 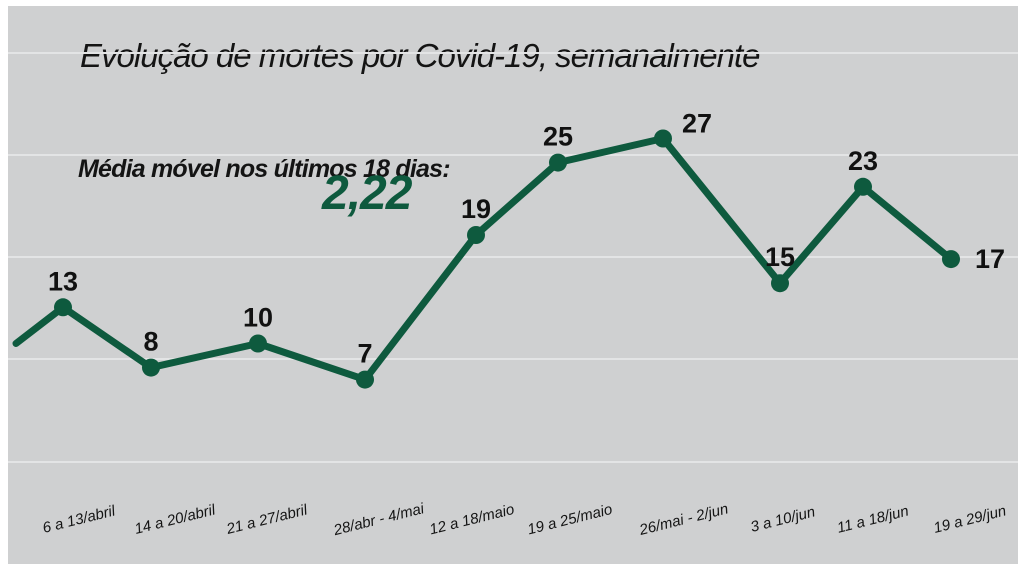 What do you see at coordinates (364, 354) in the screenshot?
I see `data-label: 7` at bounding box center [364, 354].